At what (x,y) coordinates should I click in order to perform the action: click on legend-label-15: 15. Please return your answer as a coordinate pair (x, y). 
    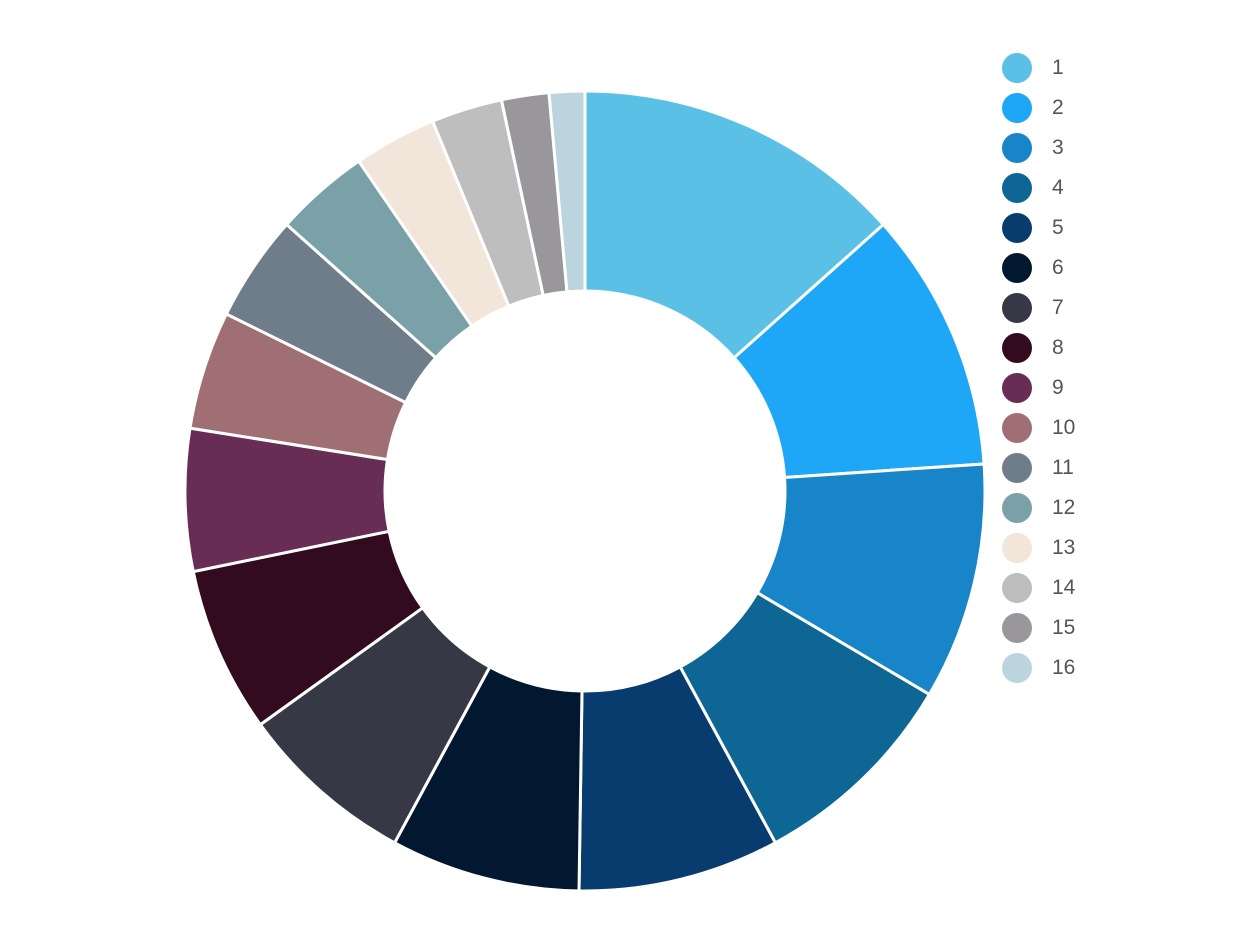
    Looking at the image, I should click on (1064, 627).